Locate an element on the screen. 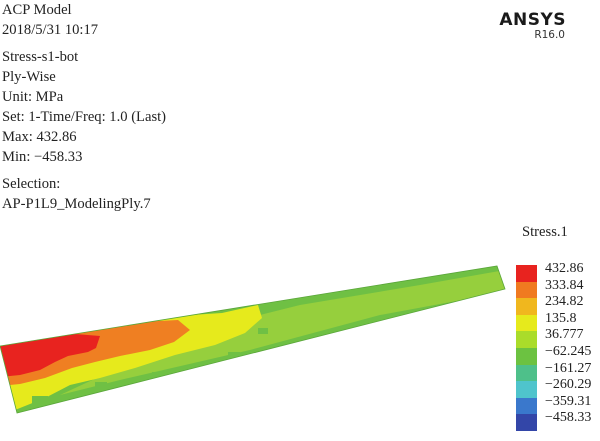 The image size is (600, 441). selection-value: AP-P1L9_ModelingPly.7 is located at coordinates (76, 204).